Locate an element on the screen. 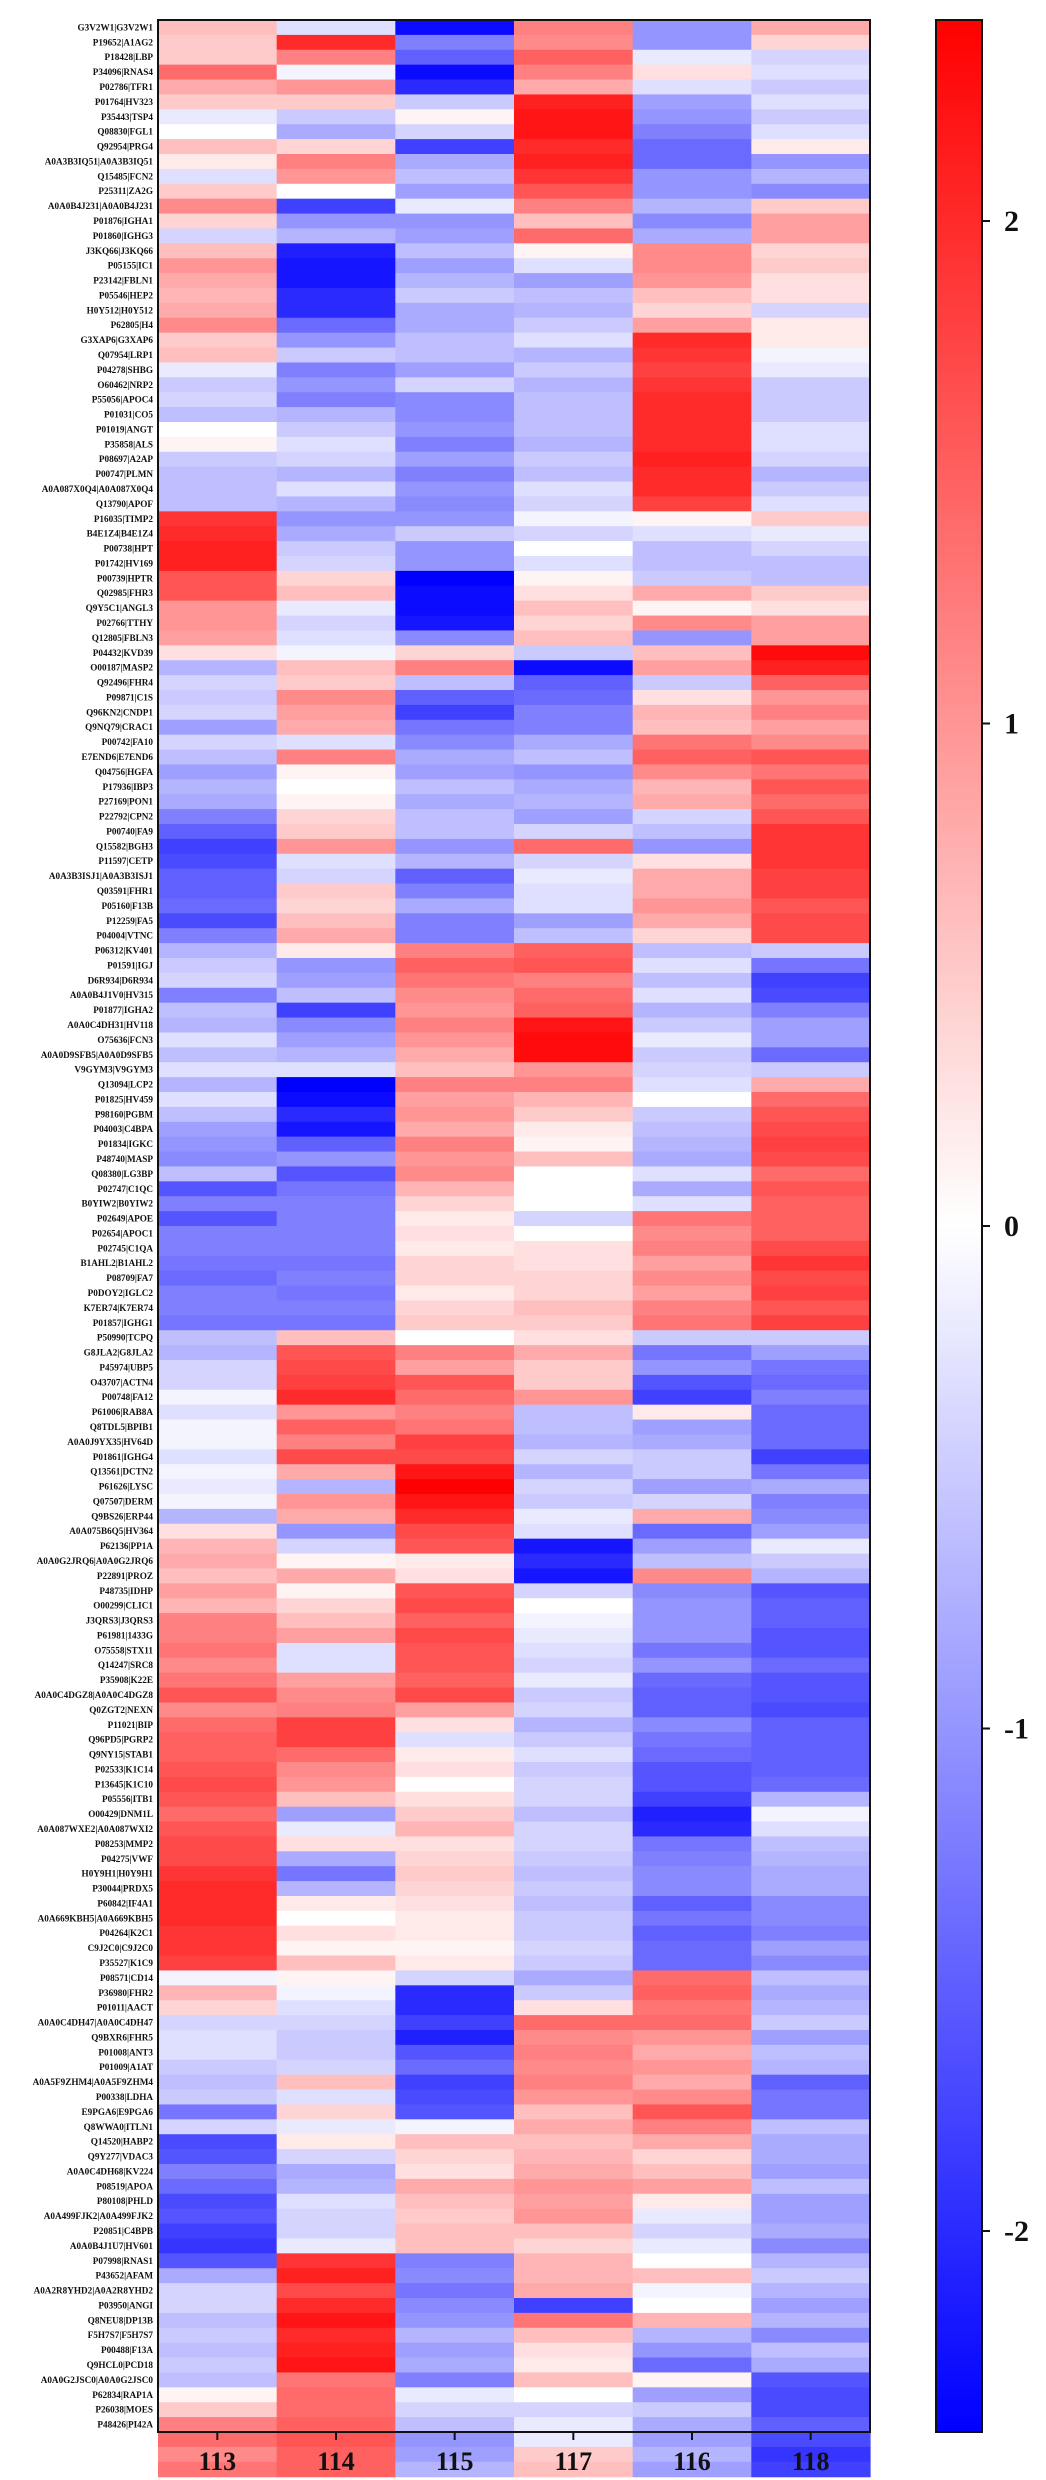 This screenshot has width=1046, height=2480. row-label: P45974|UBP5 is located at coordinates (126, 1367).